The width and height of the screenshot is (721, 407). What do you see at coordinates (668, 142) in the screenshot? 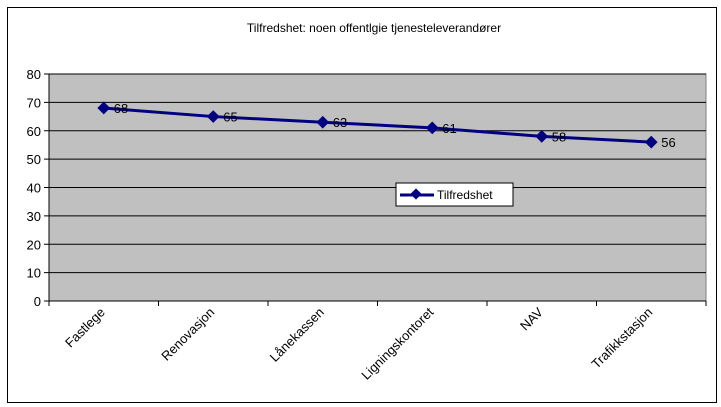
I see `data-label: 56` at bounding box center [668, 142].